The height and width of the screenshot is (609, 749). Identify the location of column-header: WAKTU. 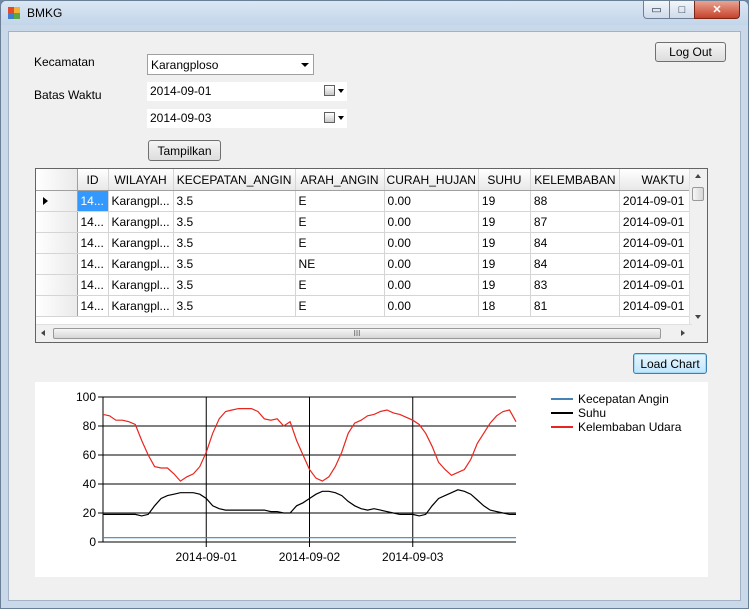
(663, 180).